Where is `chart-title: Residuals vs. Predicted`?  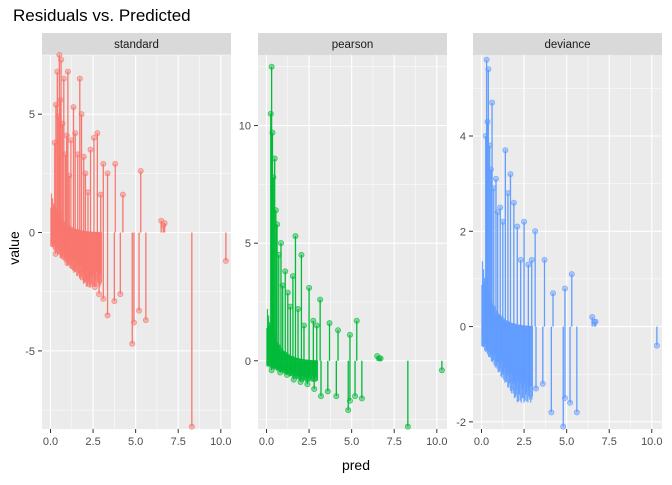
chart-title: Residuals vs. Predicted is located at coordinates (102, 15).